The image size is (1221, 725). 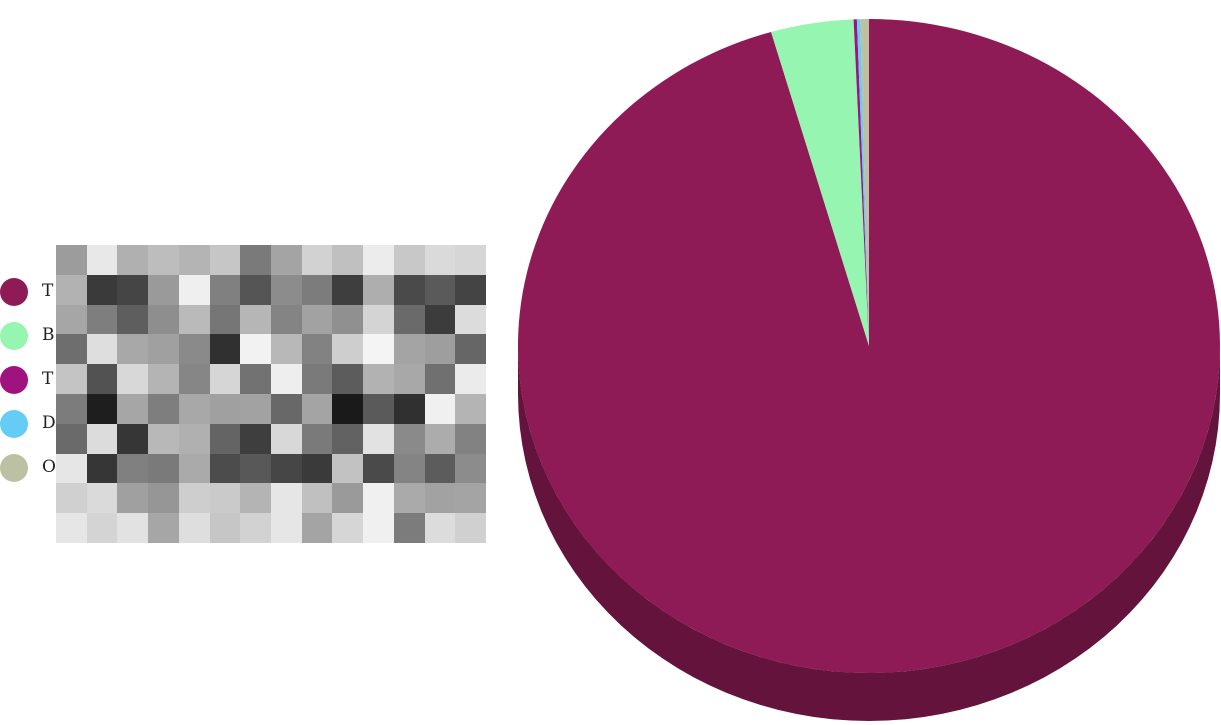 What do you see at coordinates (30, 425) in the screenshot?
I see `legend-item: D` at bounding box center [30, 425].